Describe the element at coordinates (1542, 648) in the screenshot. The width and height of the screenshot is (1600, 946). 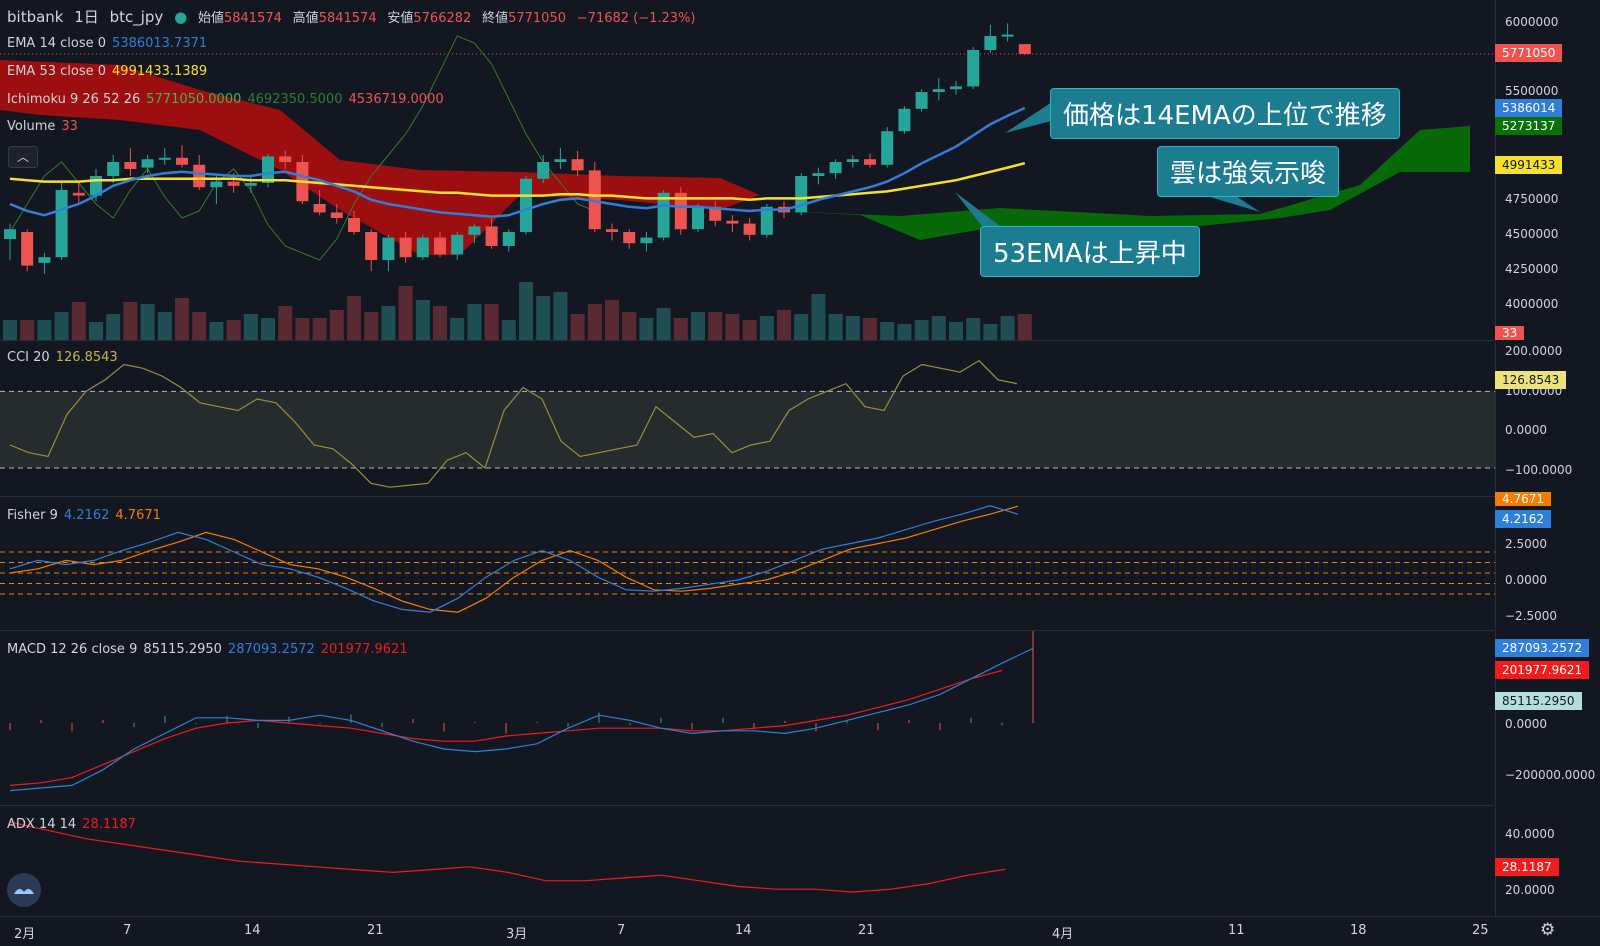
I see `macd-tag: 287093.2572` at that location.